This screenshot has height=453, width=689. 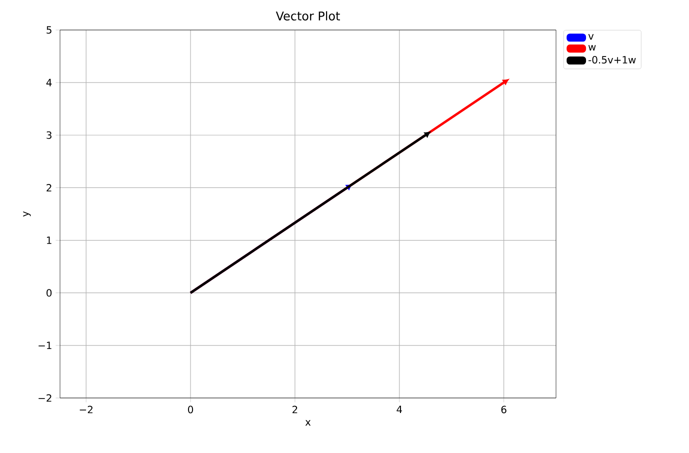 What do you see at coordinates (49, 82) in the screenshot?
I see `y-tick-label: 4` at bounding box center [49, 82].